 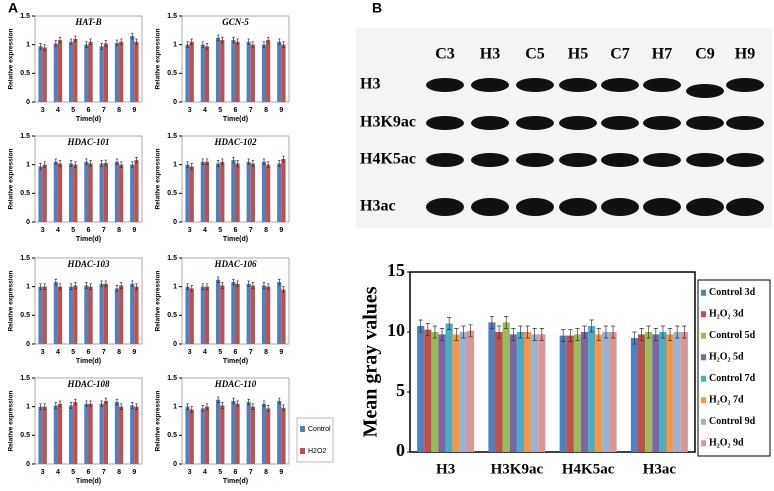 What do you see at coordinates (396, 330) in the screenshot?
I see `y-tick-label: 10` at bounding box center [396, 330].